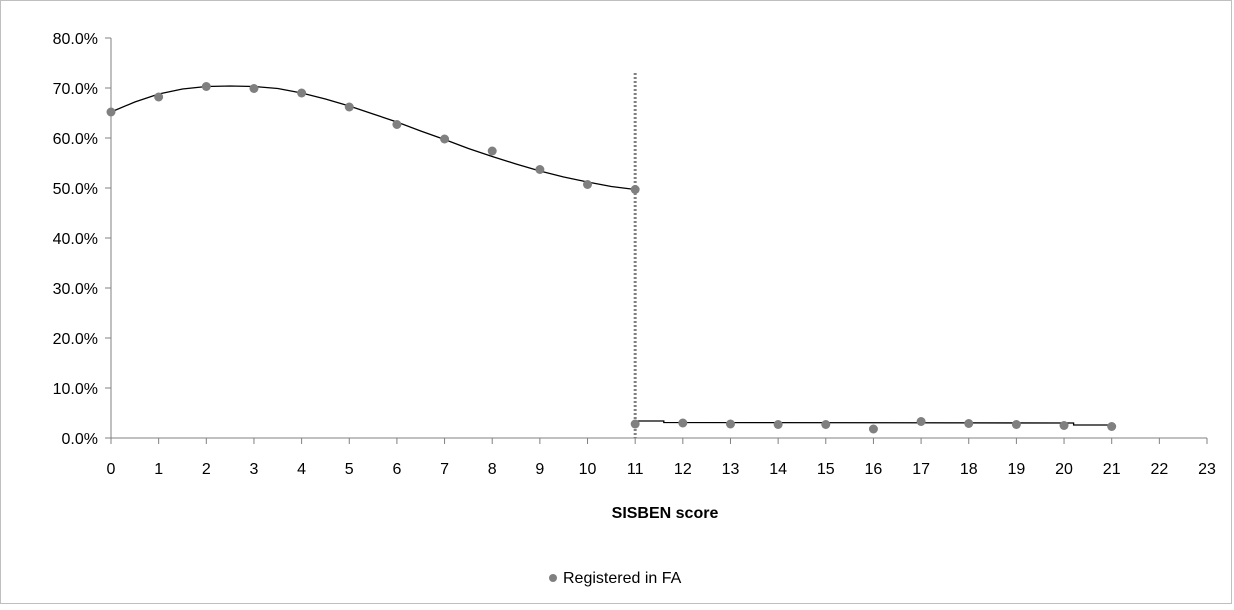  I want to click on y-tick-label: 40.0%, so click(75, 239).